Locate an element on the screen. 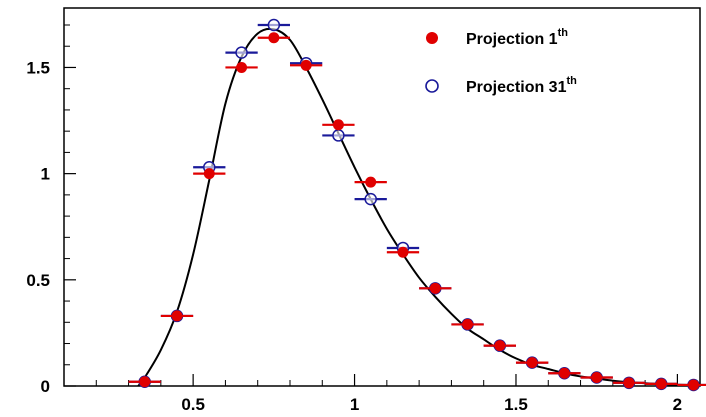  legend-label-series-1: Projection 1th is located at coordinates (517, 37).